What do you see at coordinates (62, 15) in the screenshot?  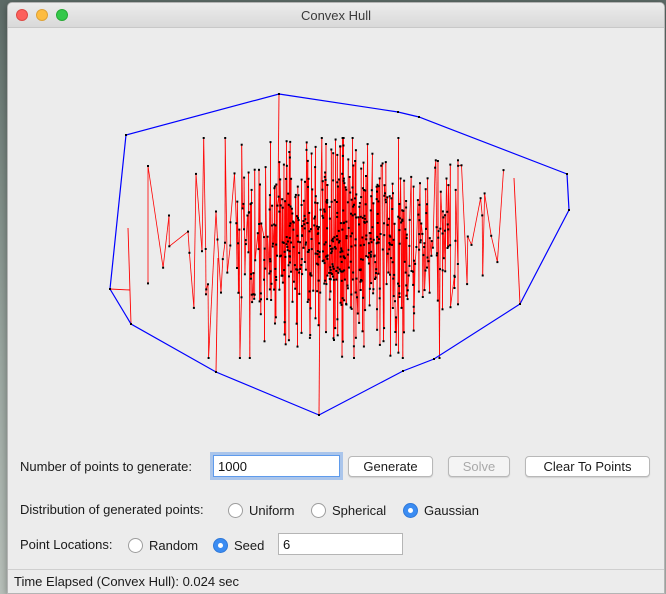 I see `zoom-window-button` at bounding box center [62, 15].